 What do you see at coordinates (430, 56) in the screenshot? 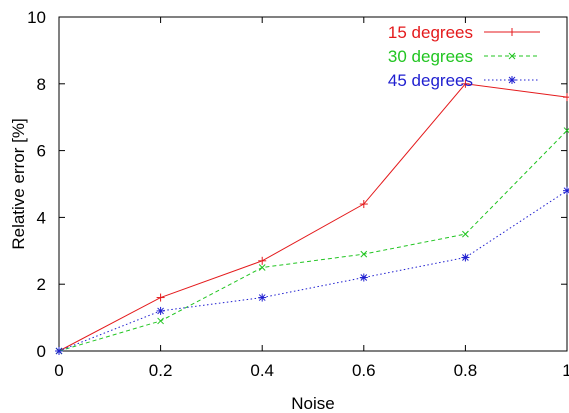
I see `legend-label-30-degrees: 30 degrees` at bounding box center [430, 56].